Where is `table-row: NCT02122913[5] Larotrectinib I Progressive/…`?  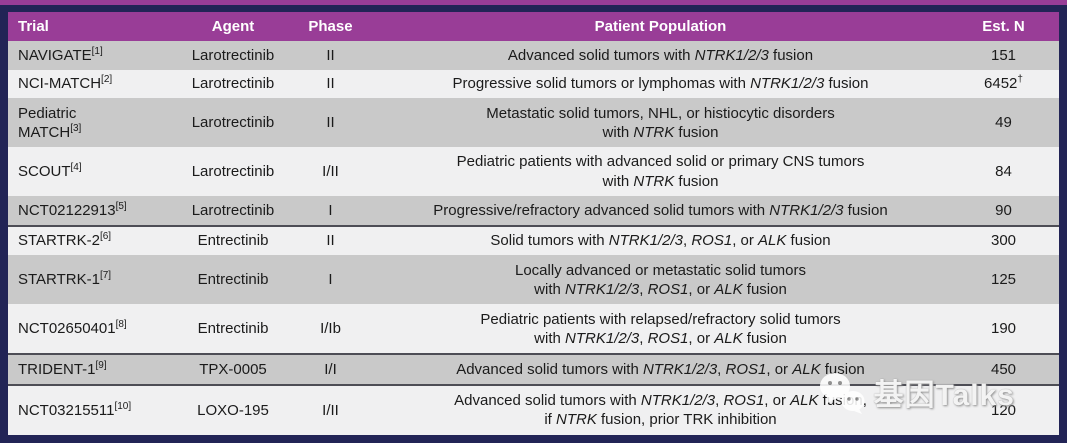
table-row: NCT02122913[5] Larotrectinib I Progressive/… is located at coordinates (533, 211).